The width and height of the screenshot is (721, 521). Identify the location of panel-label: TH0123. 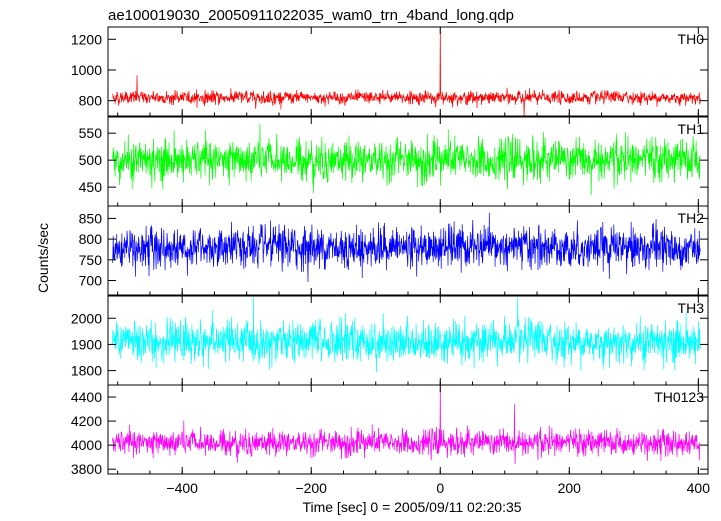
(679, 397).